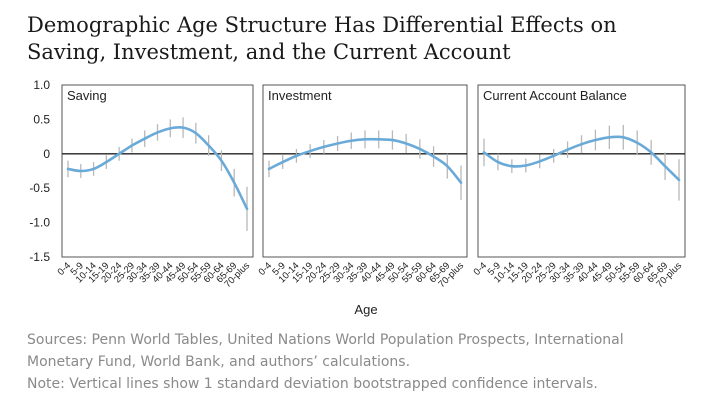 This screenshot has height=415, width=703. What do you see at coordinates (46, 154) in the screenshot?
I see `y-tick-label: 0` at bounding box center [46, 154].